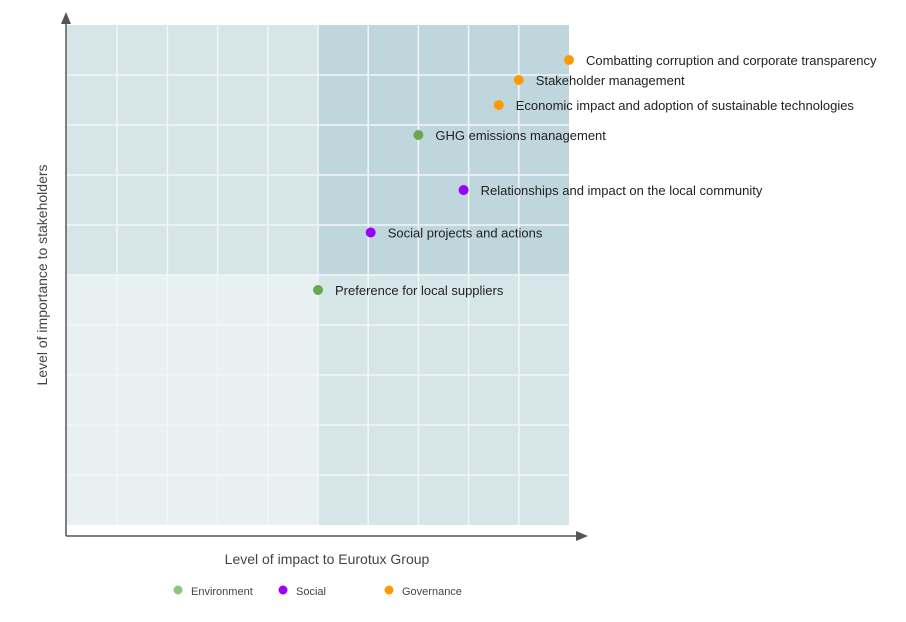 This screenshot has height=622, width=906. What do you see at coordinates (192, 400) in the screenshot?
I see `quadrant-low-low` at bounding box center [192, 400].